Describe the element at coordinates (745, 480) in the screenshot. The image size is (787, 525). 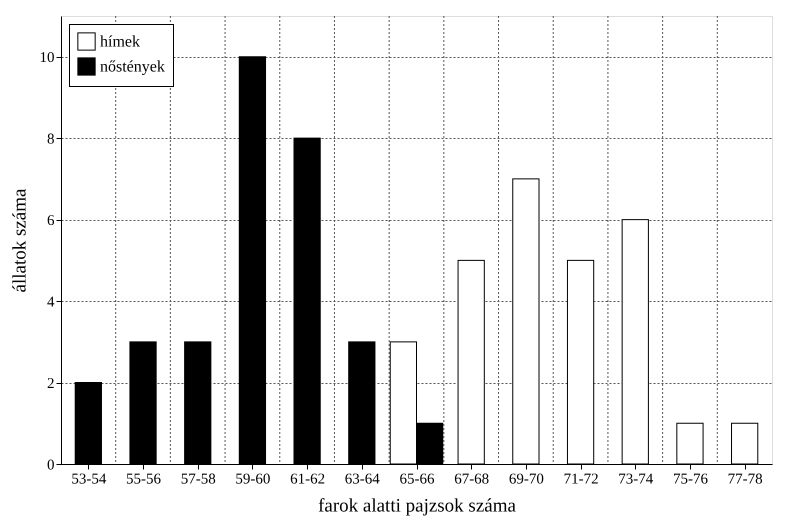
I see `x-tick-label: 77-78` at that location.